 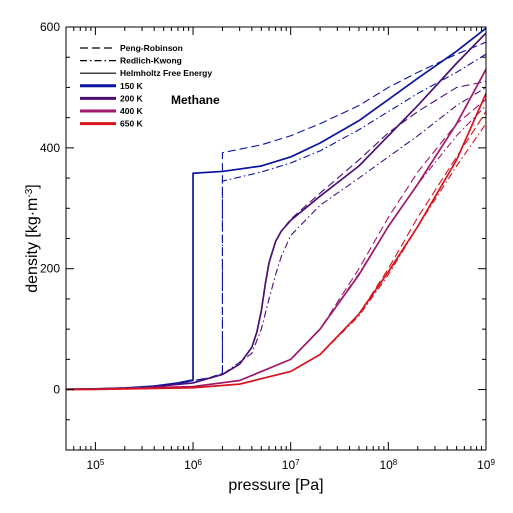 What do you see at coordinates (195, 100) in the screenshot?
I see `methane-annotation: Methane` at bounding box center [195, 100].